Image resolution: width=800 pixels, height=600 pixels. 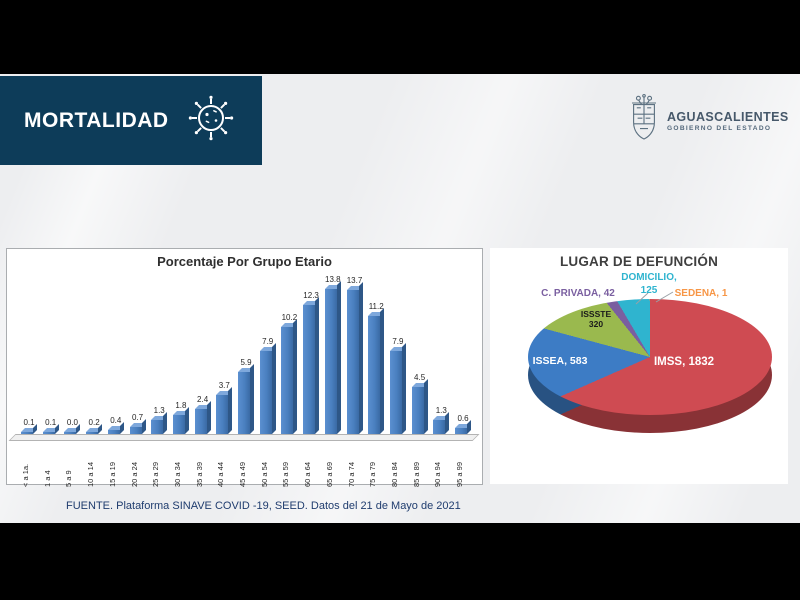 I want to click on bar-value-label: 13.8, so click(x=333, y=280).